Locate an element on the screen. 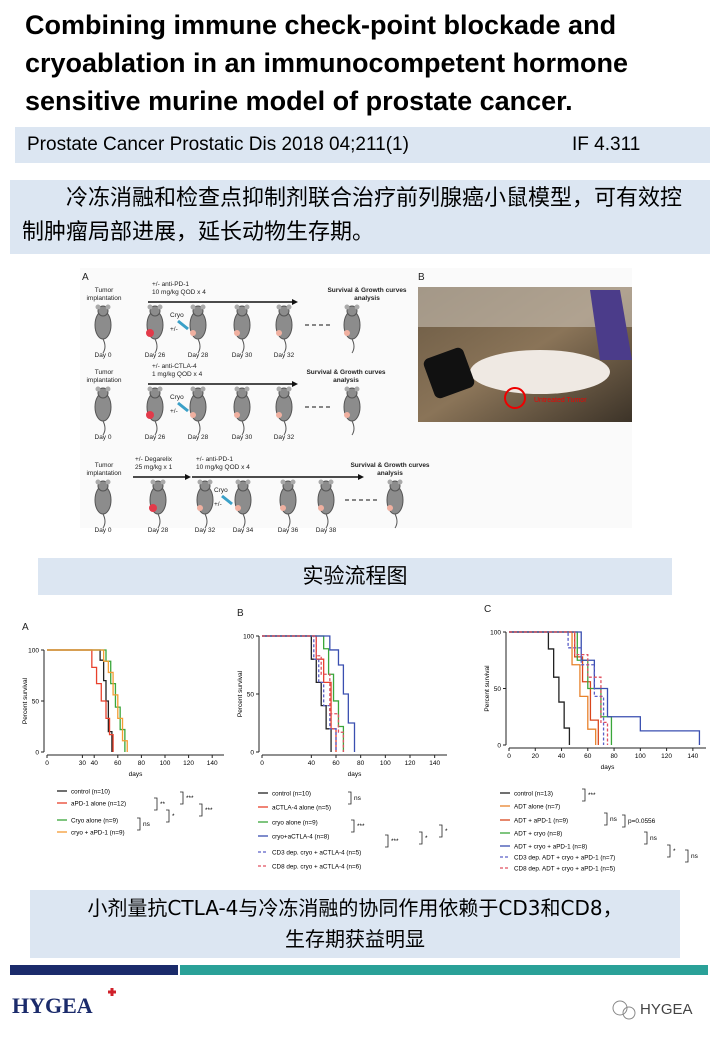 Image resolution: width=720 pixels, height=1040 pixels. label: Untreated Tumor is located at coordinates (560, 400).